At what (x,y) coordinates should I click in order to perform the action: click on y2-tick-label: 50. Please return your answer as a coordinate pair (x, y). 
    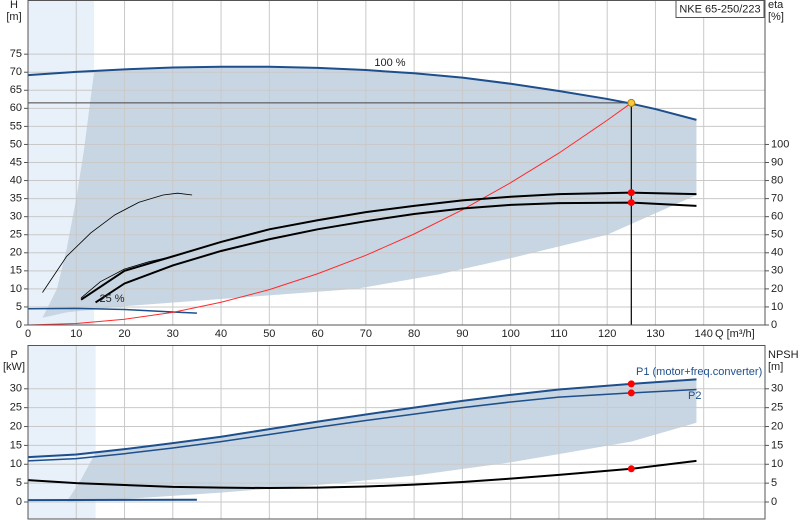
    Looking at the image, I should click on (777, 235).